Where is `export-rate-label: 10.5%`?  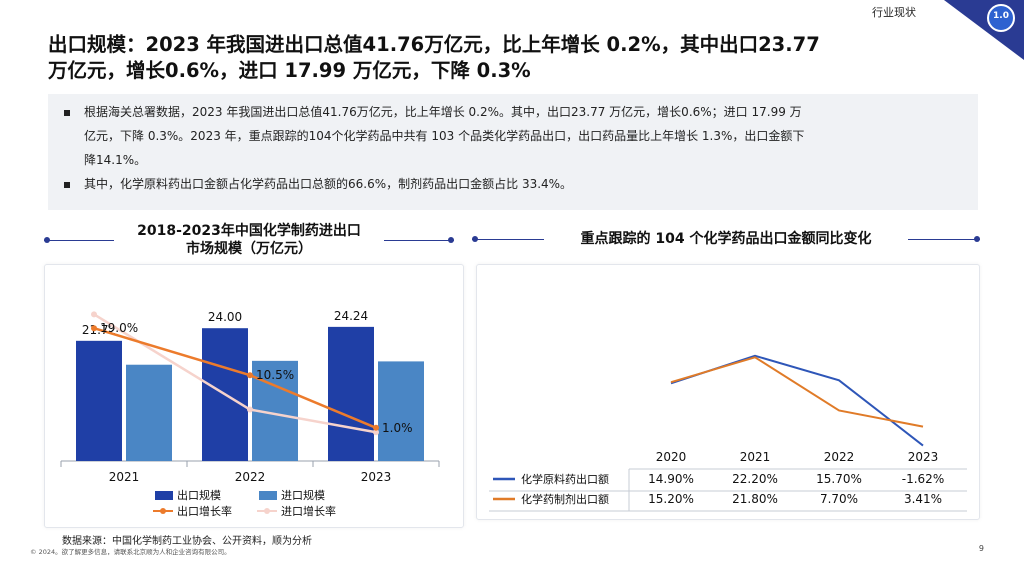 export-rate-label: 10.5% is located at coordinates (275, 375).